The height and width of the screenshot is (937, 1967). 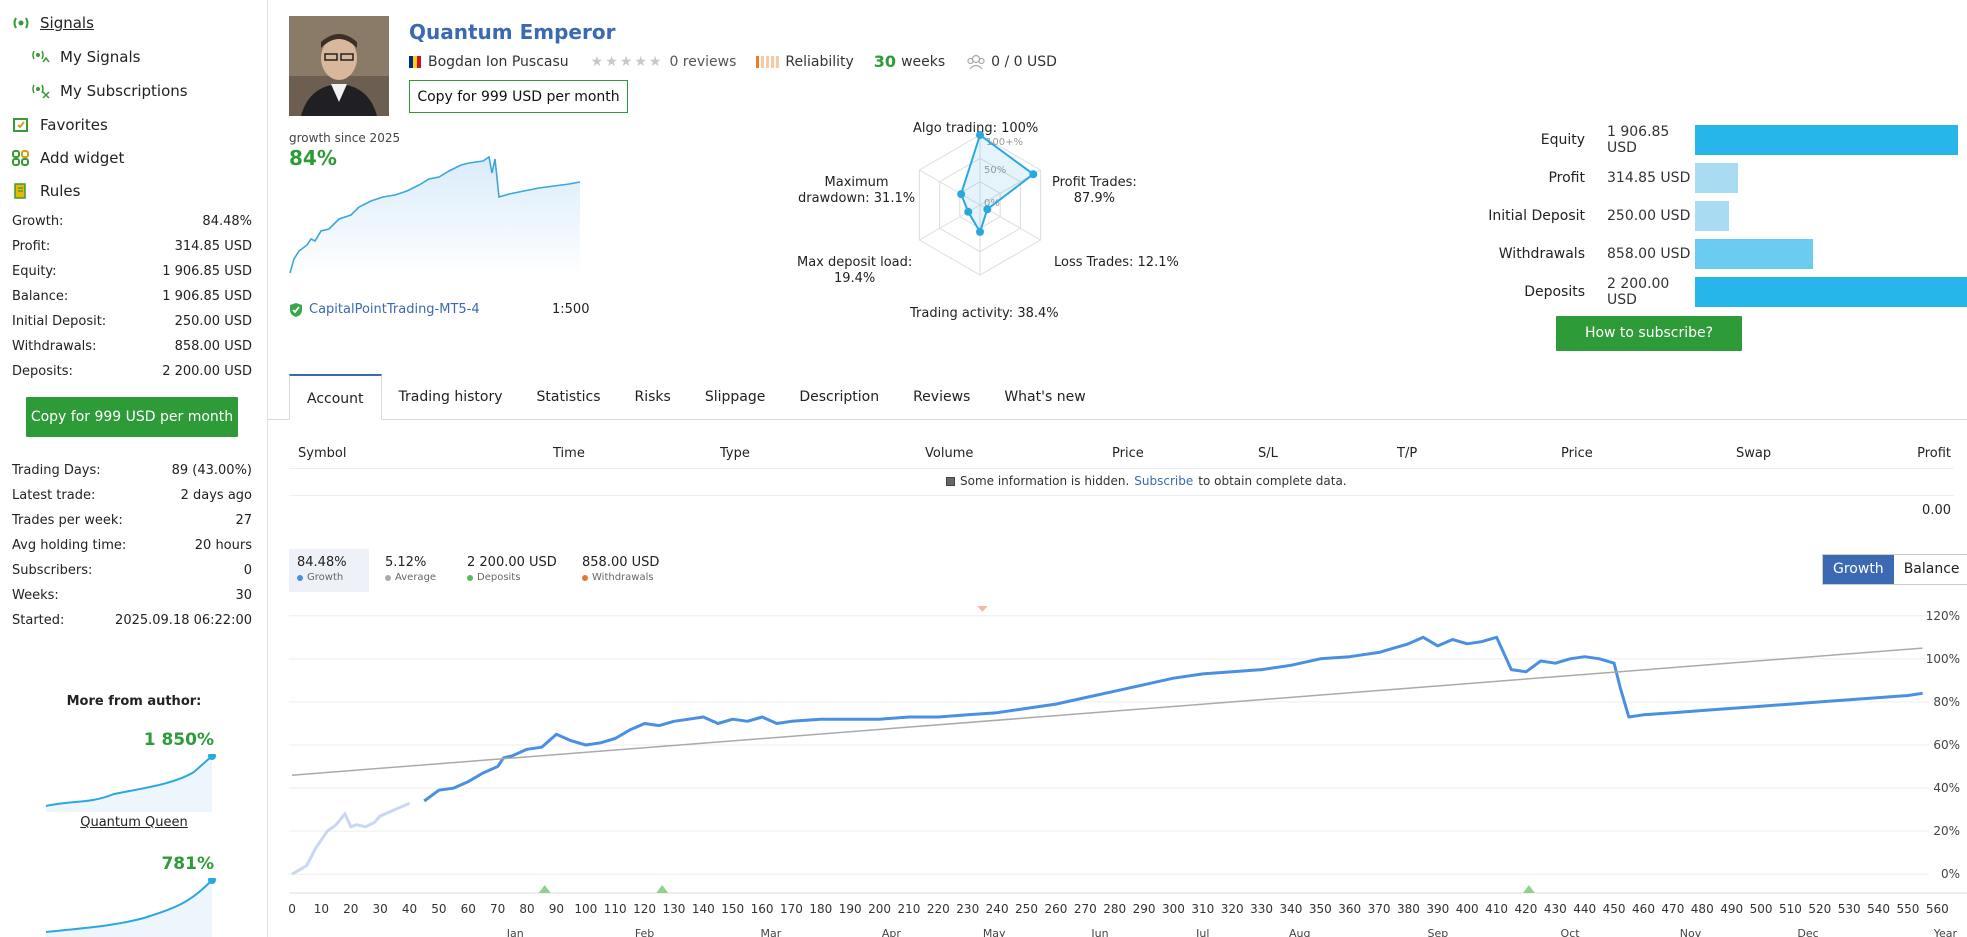 I want to click on col-profit: Profit, so click(x=1934, y=453).